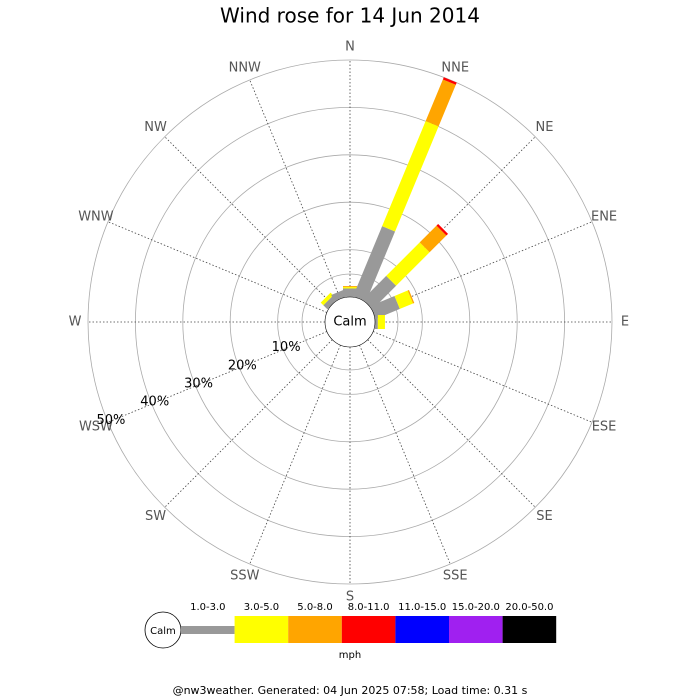 This screenshot has height=700, width=700. What do you see at coordinates (350, 16) in the screenshot?
I see `chart-title: Wind rose for 14 Jun 2014` at bounding box center [350, 16].